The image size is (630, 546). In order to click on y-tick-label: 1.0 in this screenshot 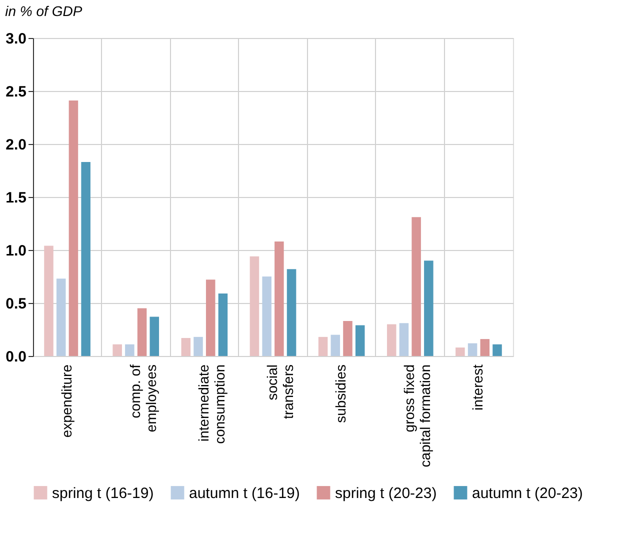, I will do `click(16, 251)`.